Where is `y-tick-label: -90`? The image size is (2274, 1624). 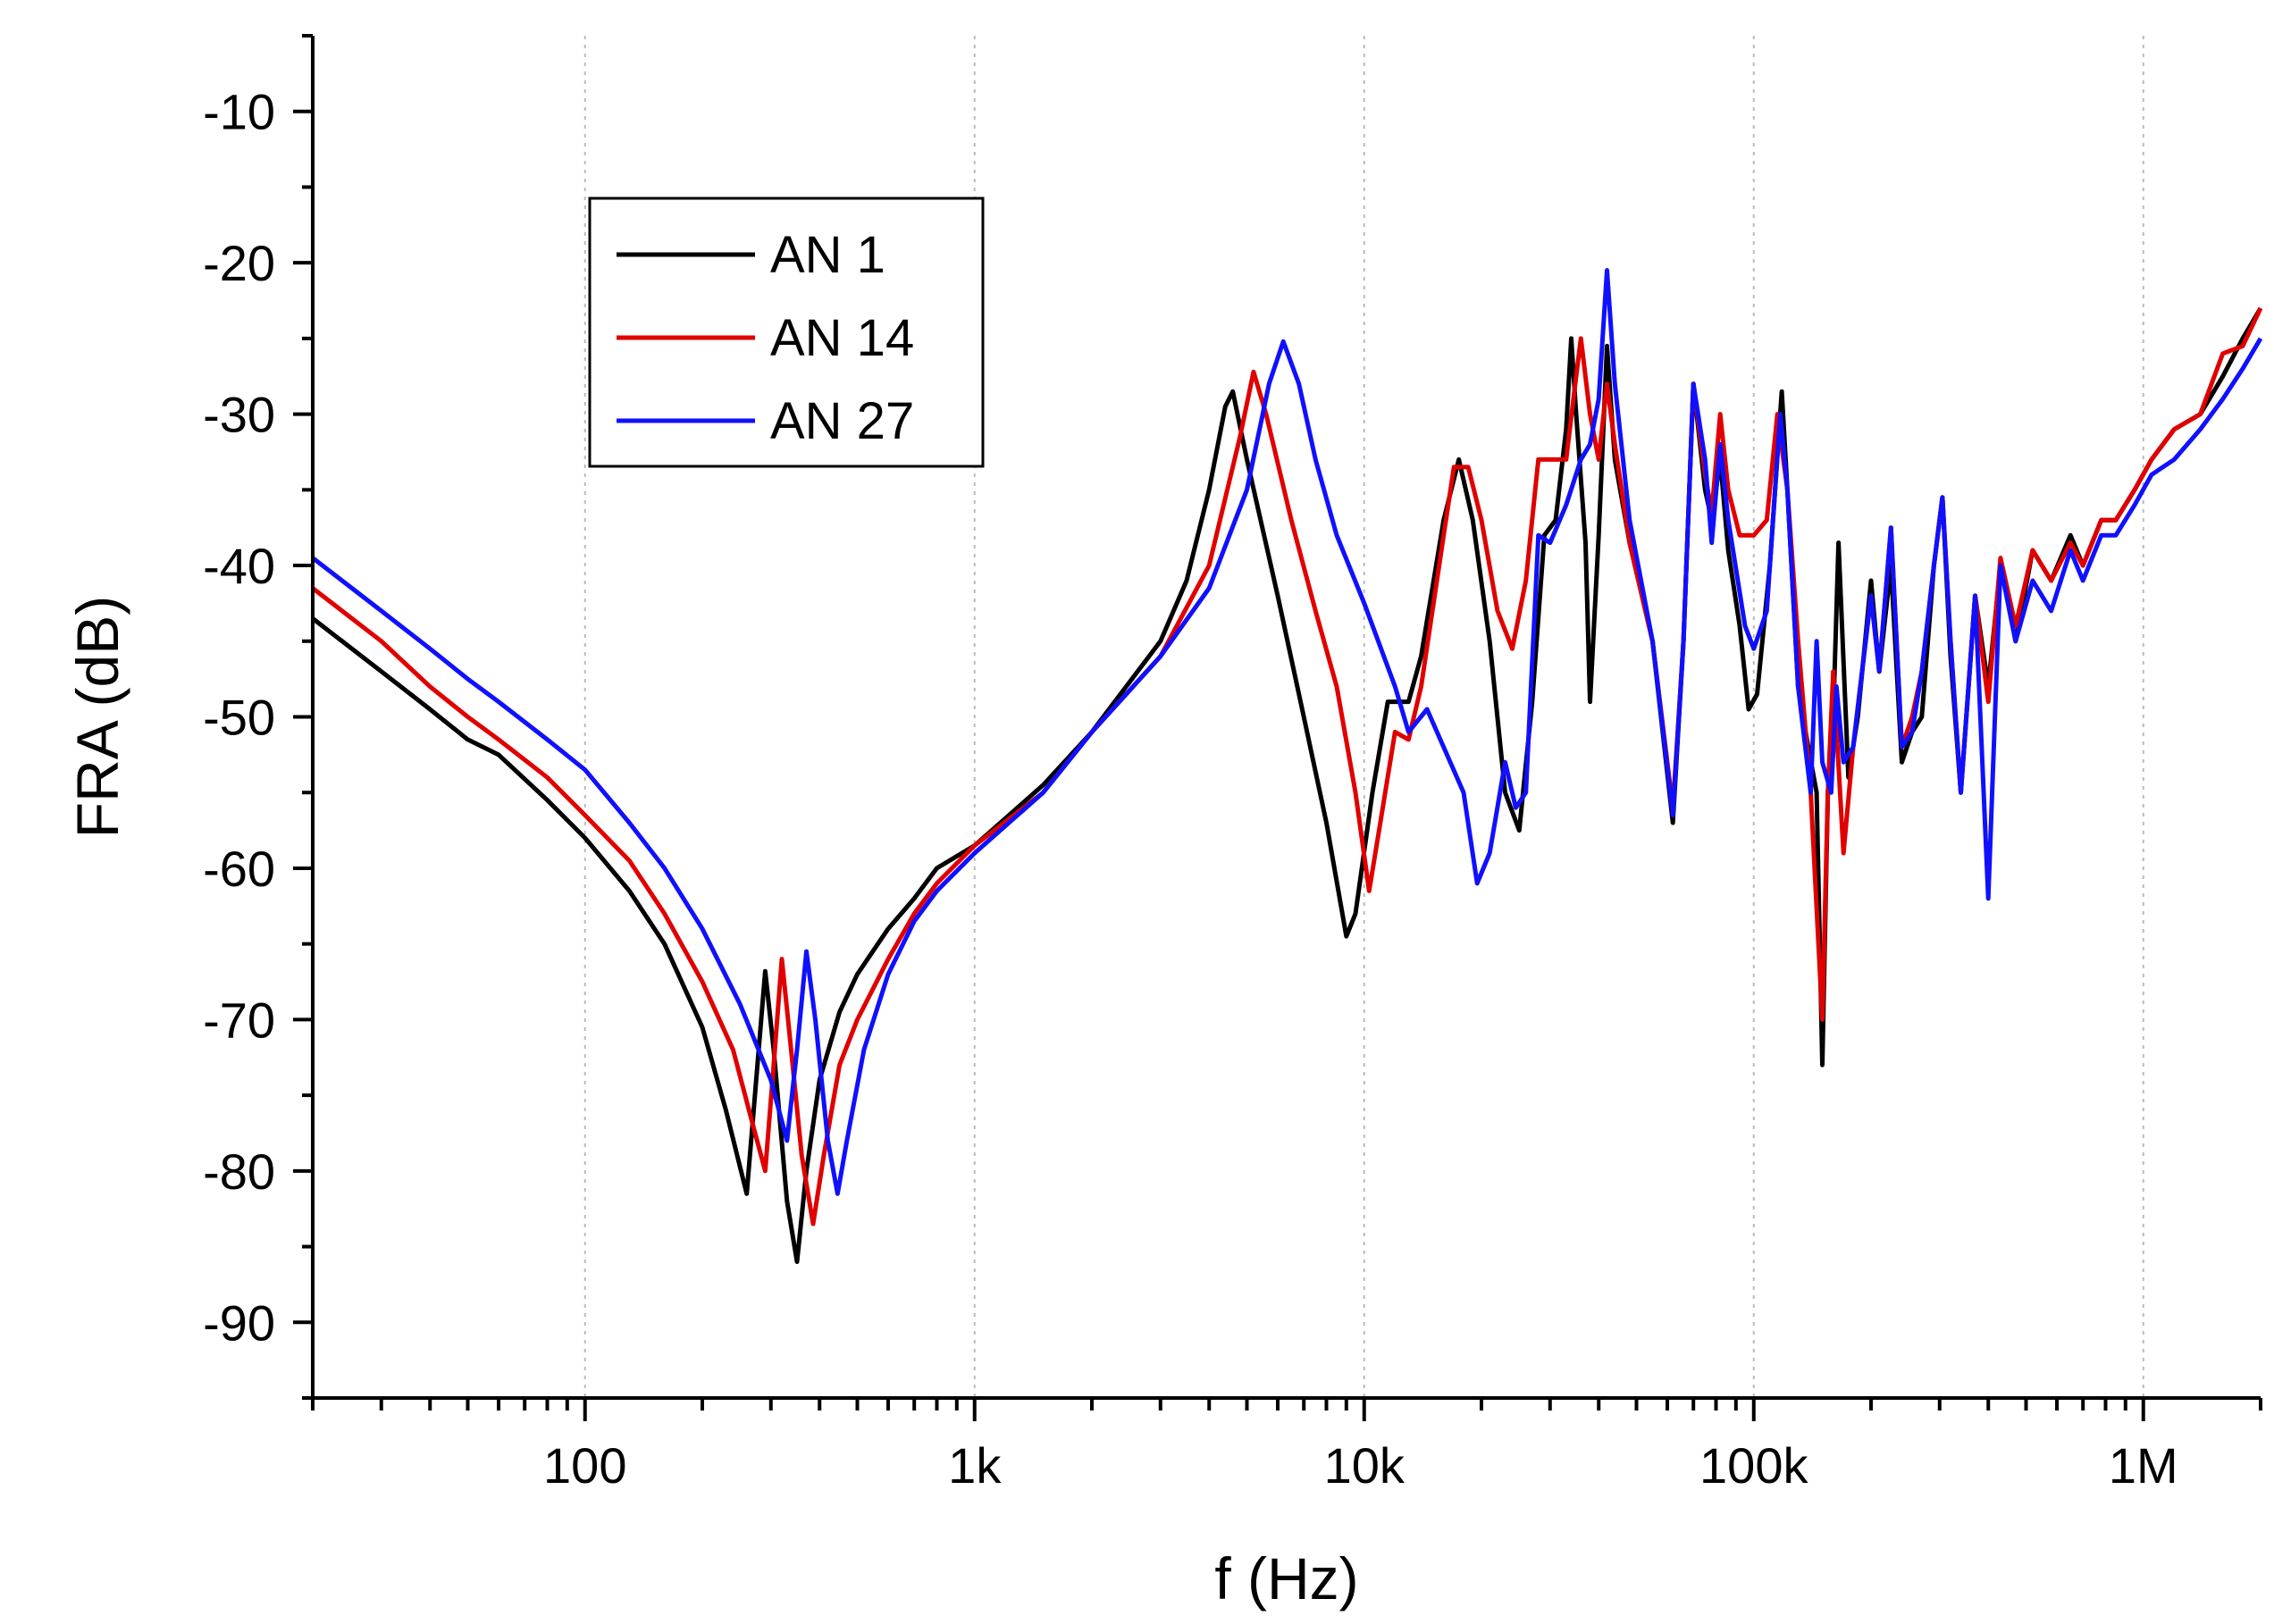
y-tick-label: -90 is located at coordinates (239, 1323).